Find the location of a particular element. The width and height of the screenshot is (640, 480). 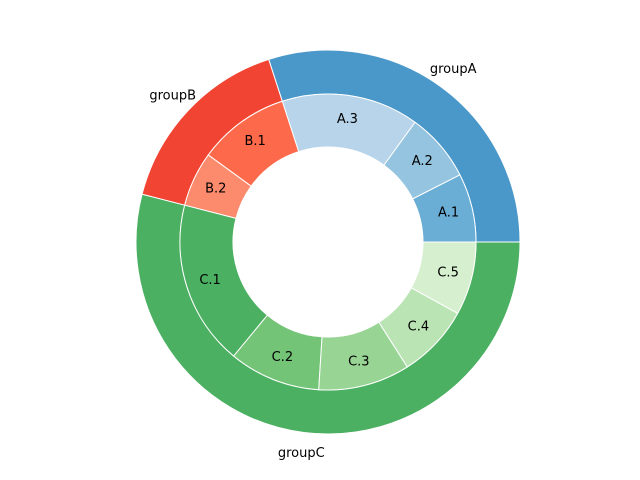

inner-label-c-1: C.1 is located at coordinates (209, 280).